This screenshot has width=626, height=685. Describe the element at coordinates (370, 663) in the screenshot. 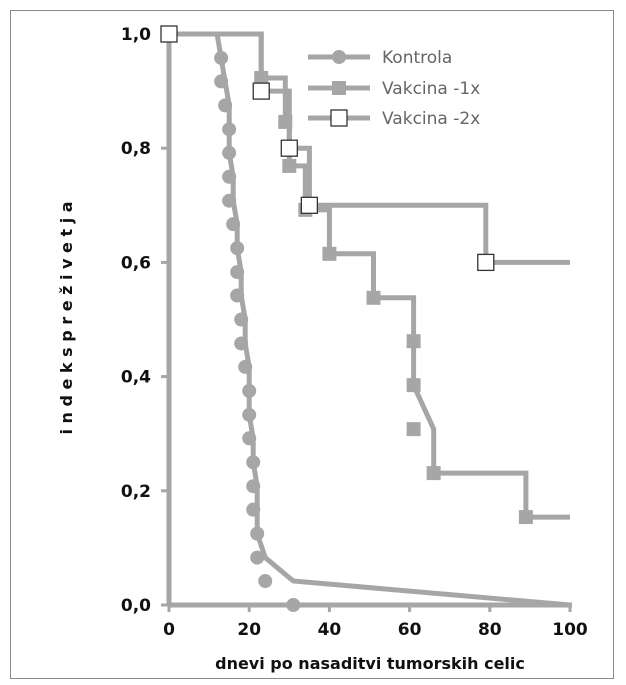

I see `x-axis-label: dnevi po nasaditvi tumorskih celic` at that location.